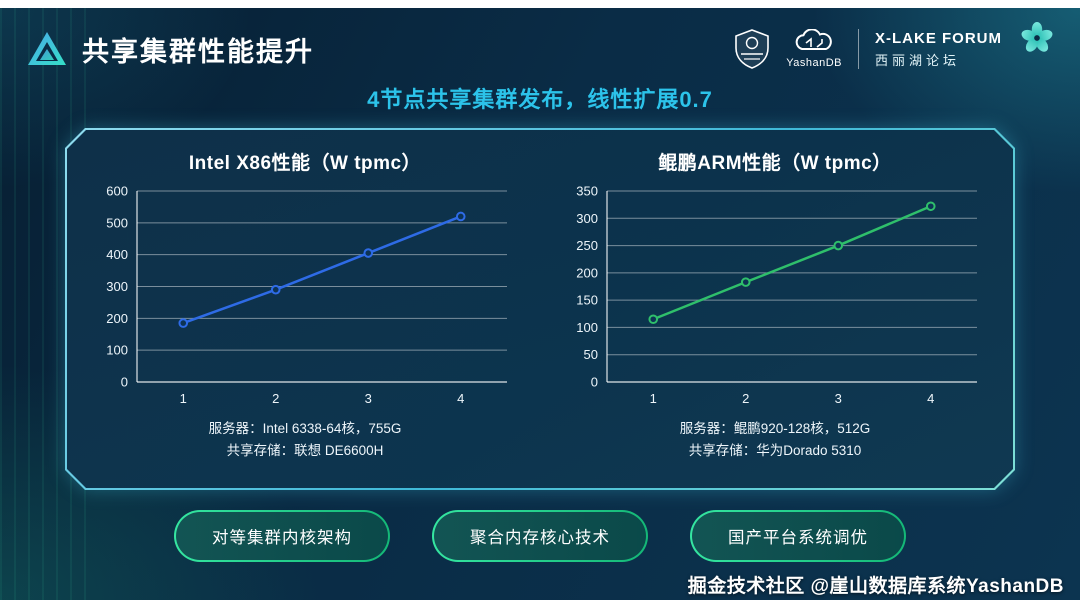  What do you see at coordinates (305, 428) in the screenshot?
I see `intel-server-caption: 服务器：Intel 6338-64核，755G` at bounding box center [305, 428].